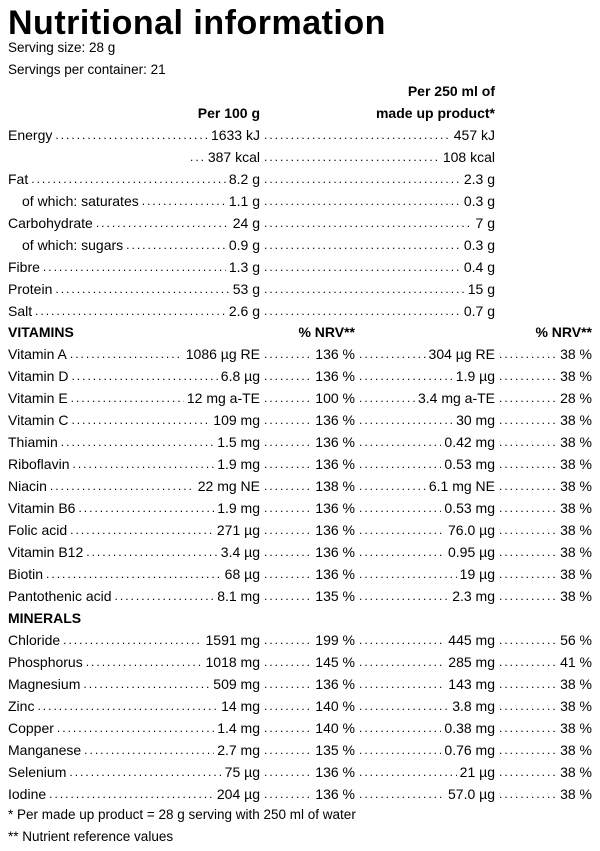  What do you see at coordinates (26, 574) in the screenshot?
I see `nutrient-name: Biotin` at bounding box center [26, 574].